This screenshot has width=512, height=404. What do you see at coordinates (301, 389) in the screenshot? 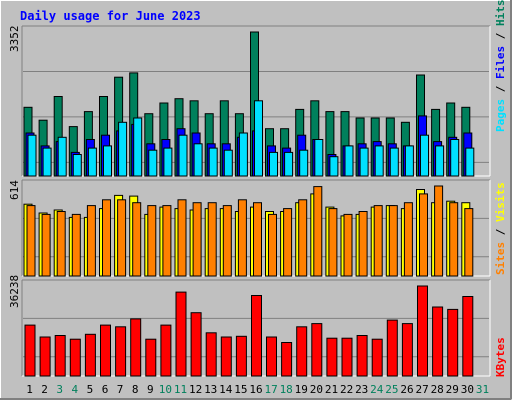
I see `day-label-19: 19` at bounding box center [301, 389].